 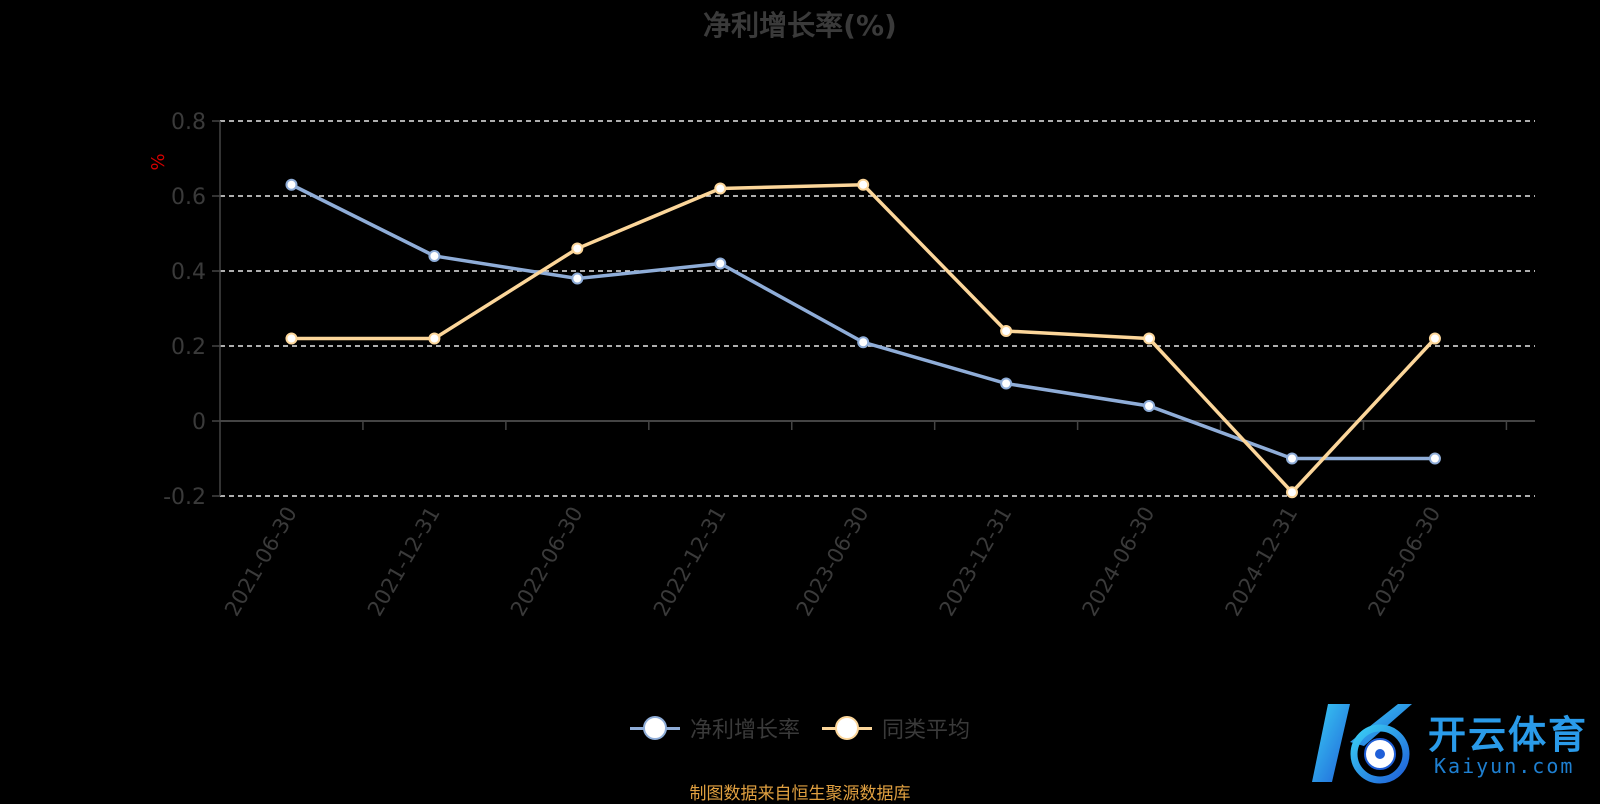 What do you see at coordinates (800, 25) in the screenshot?
I see `chart-title: 净利增长率(%)` at bounding box center [800, 25].